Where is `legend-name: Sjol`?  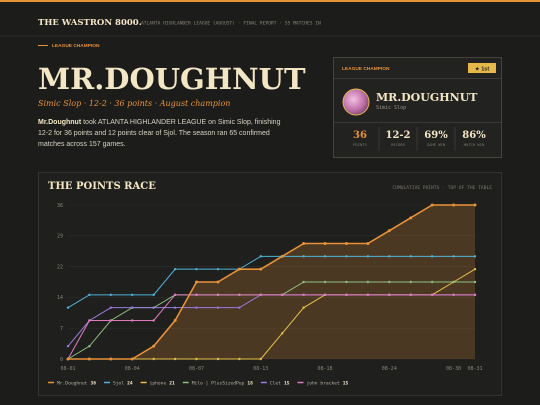 legend-name: Sjol is located at coordinates (118, 384).